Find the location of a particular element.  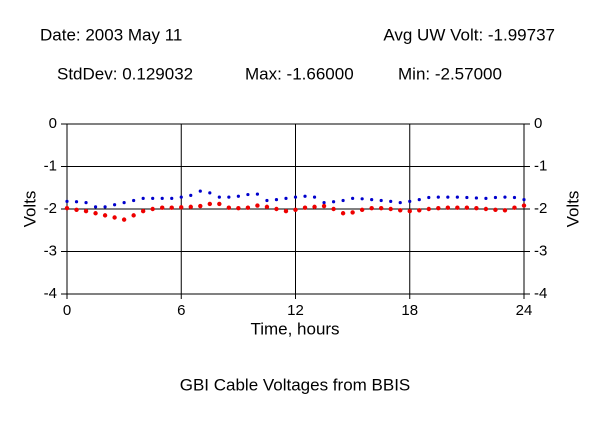

y-tick-label: -1 is located at coordinates (50, 165).